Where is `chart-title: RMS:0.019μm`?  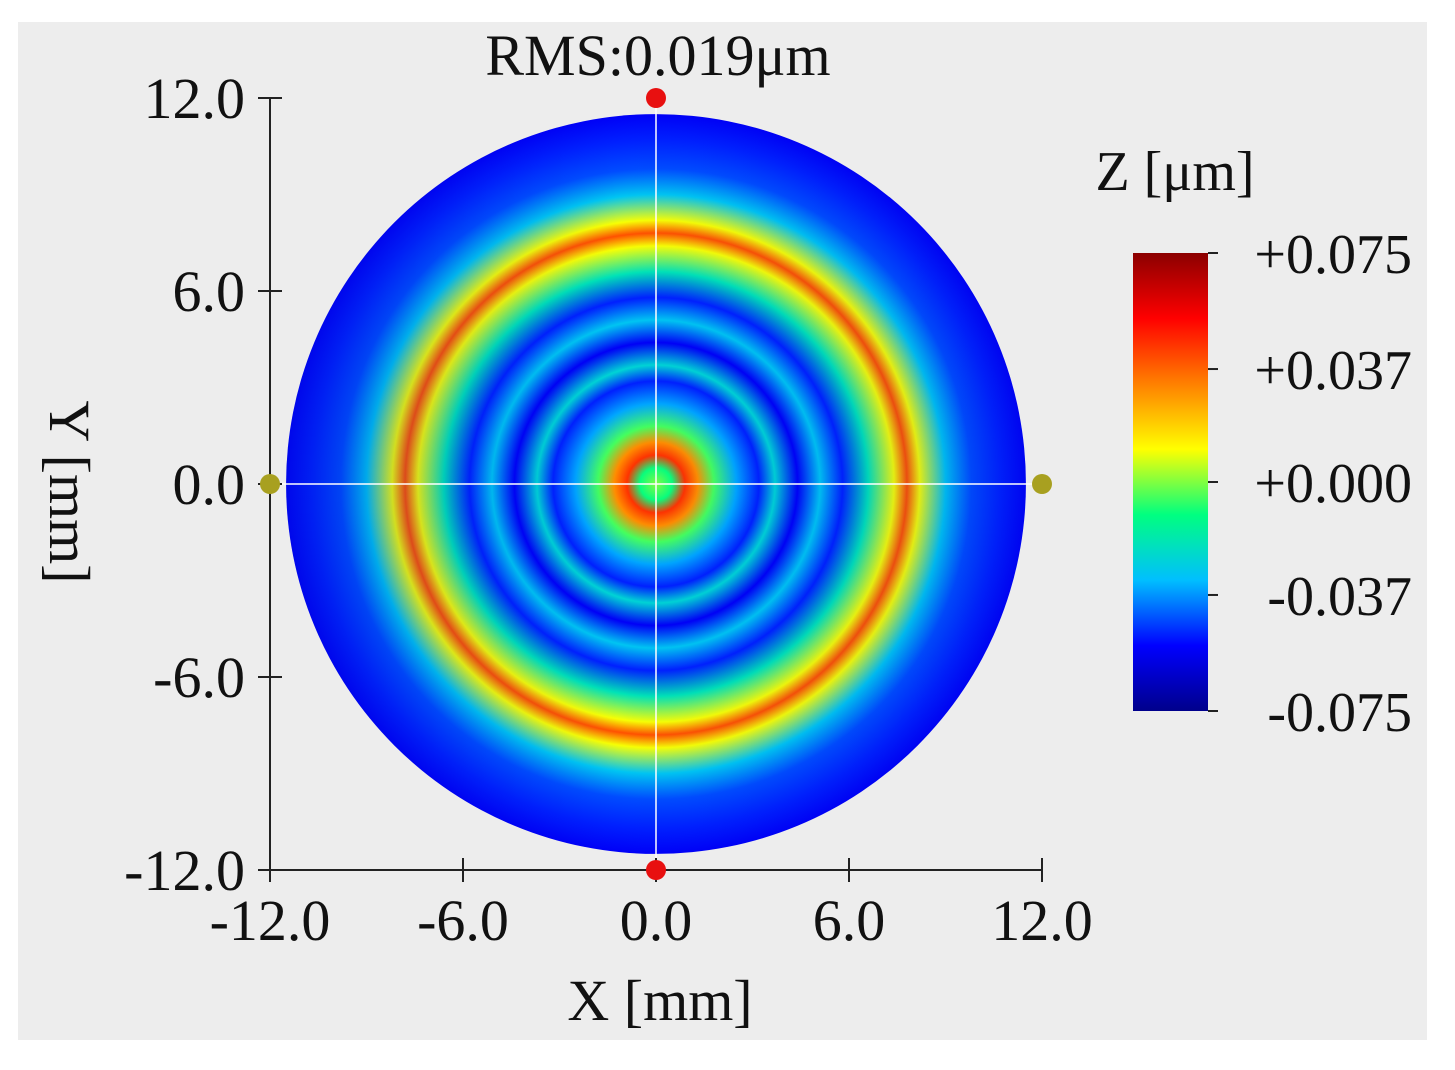 chart-title: RMS:0.019μm is located at coordinates (657, 55).